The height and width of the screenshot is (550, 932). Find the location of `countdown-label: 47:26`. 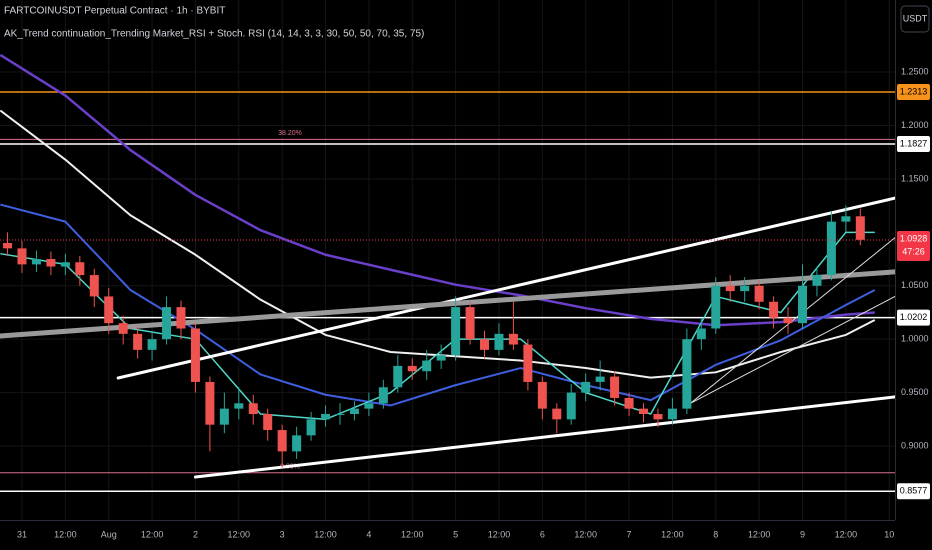

countdown-label: 47:26 is located at coordinates (913, 251).